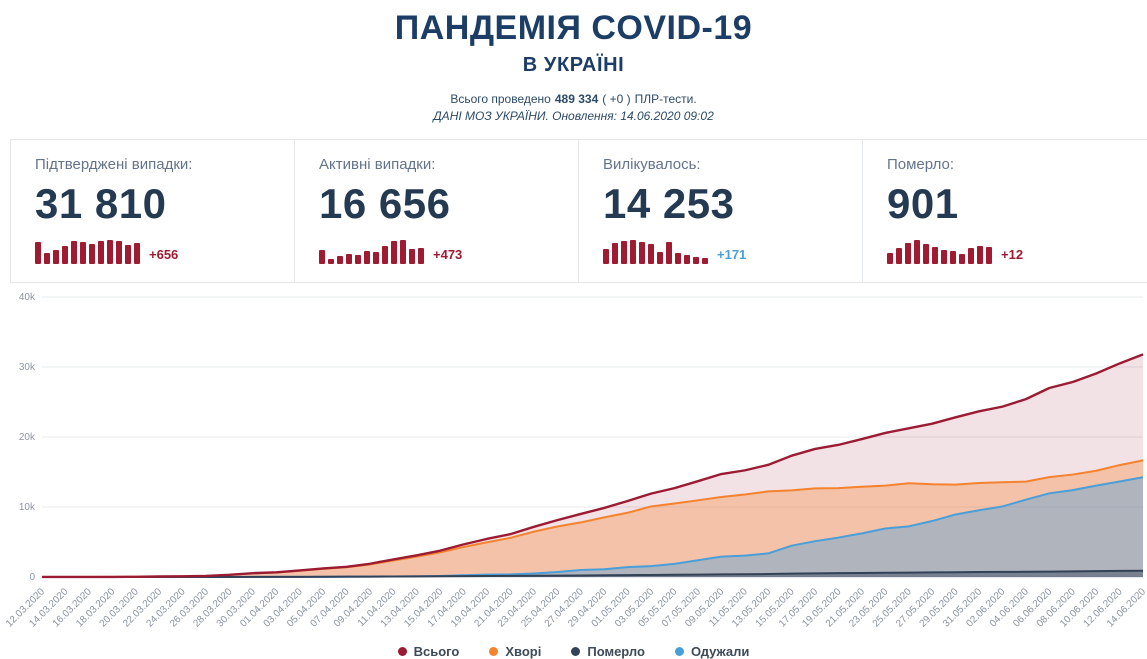 The width and height of the screenshot is (1147, 659). Describe the element at coordinates (720, 651) in the screenshot. I see `legend-label: Одужали` at that location.